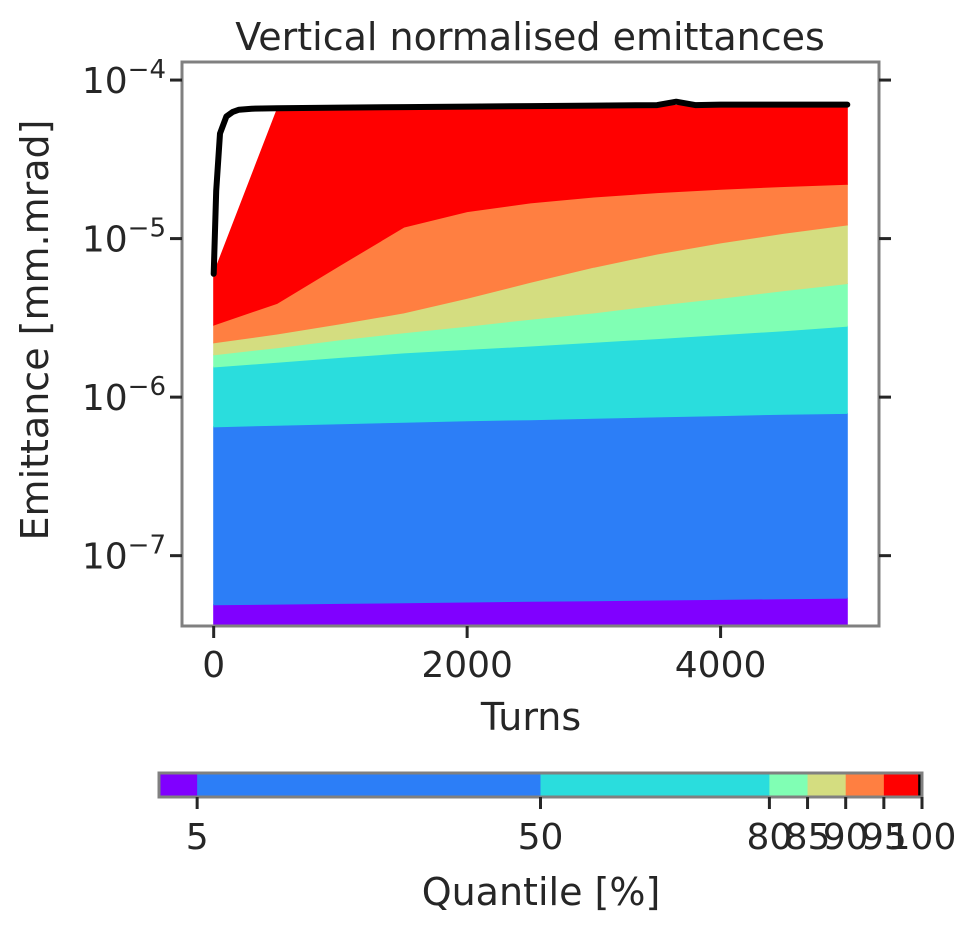 The image size is (978, 928). I want to click on y-tick-label: 10⁻⁵, so click(124, 237).